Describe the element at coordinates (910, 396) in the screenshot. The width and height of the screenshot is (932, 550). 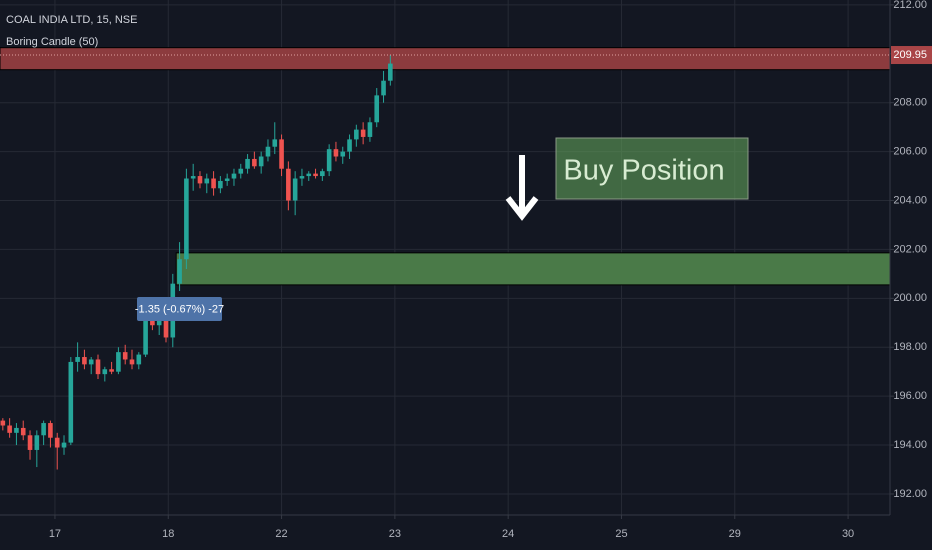
I see `y-tick-label: 196.00` at that location.